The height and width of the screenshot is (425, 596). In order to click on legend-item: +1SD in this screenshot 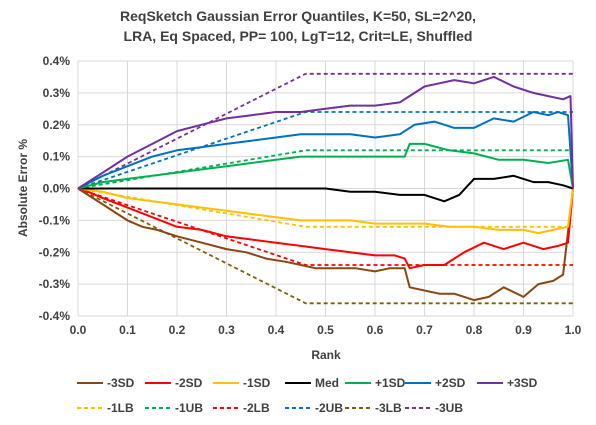, I will do `click(375, 383)`.